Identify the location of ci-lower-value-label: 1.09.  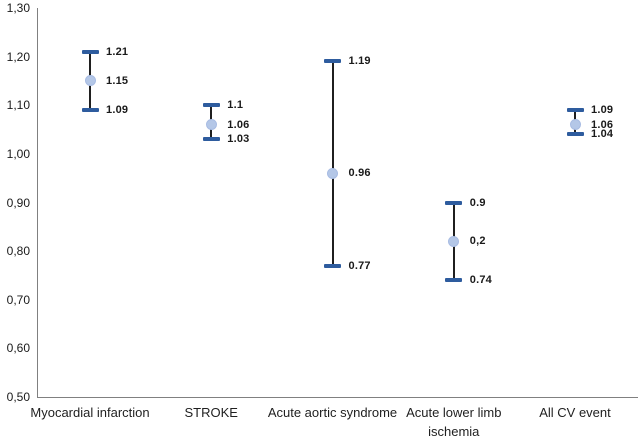
(117, 110).